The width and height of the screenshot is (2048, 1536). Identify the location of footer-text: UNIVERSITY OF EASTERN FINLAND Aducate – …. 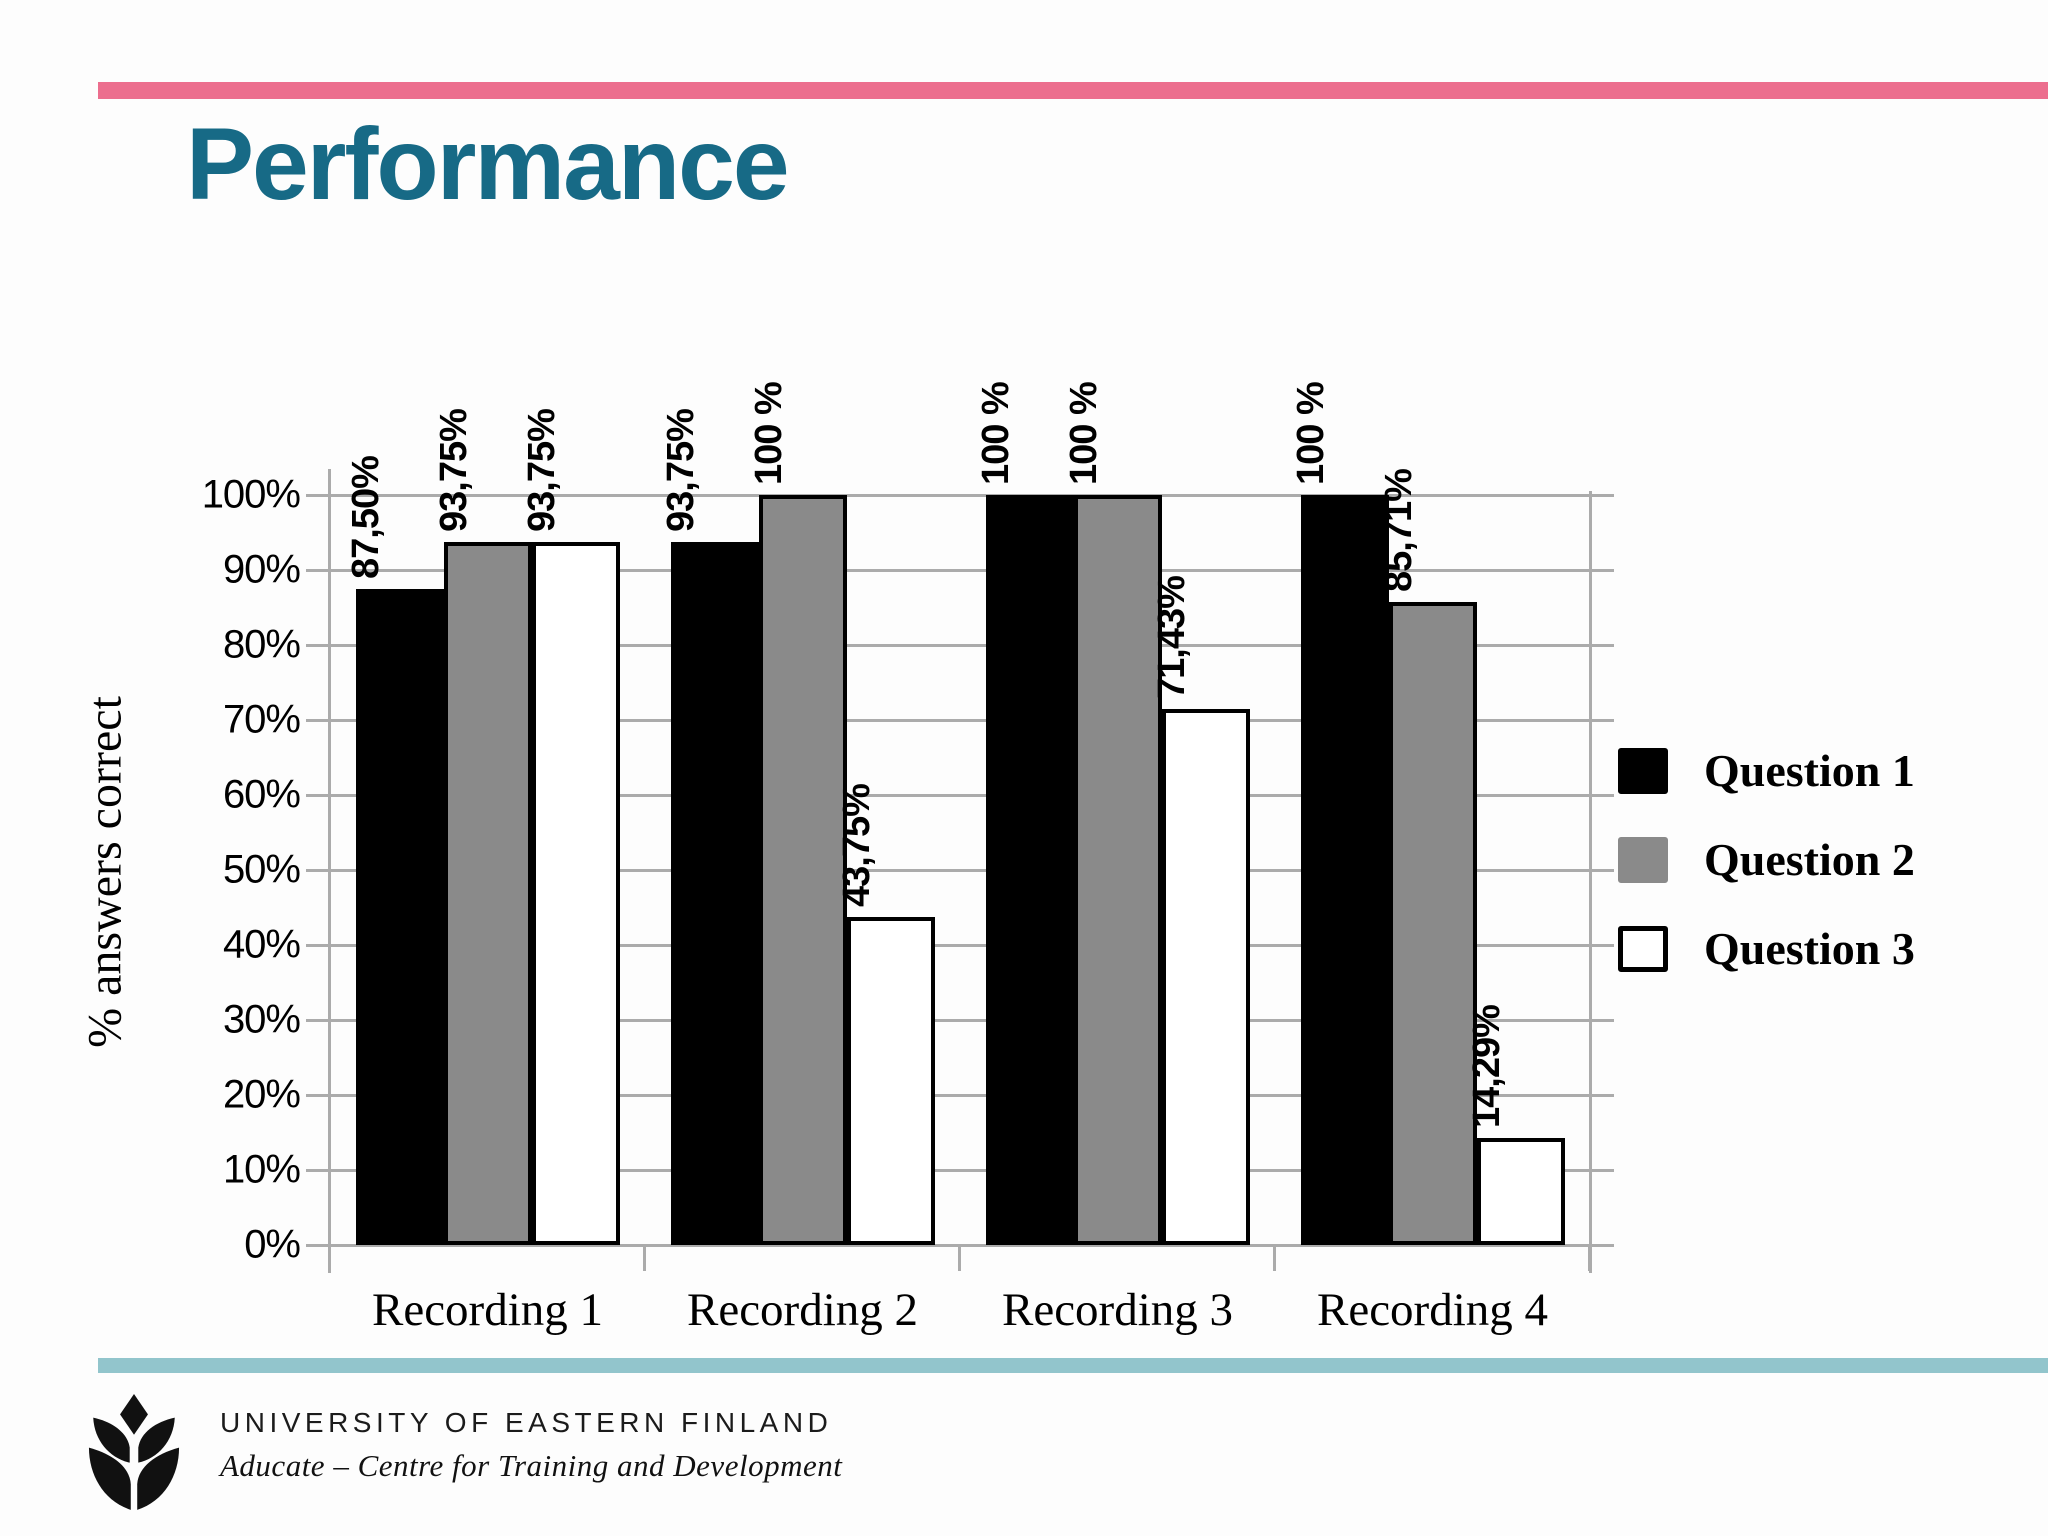
(531, 1439).